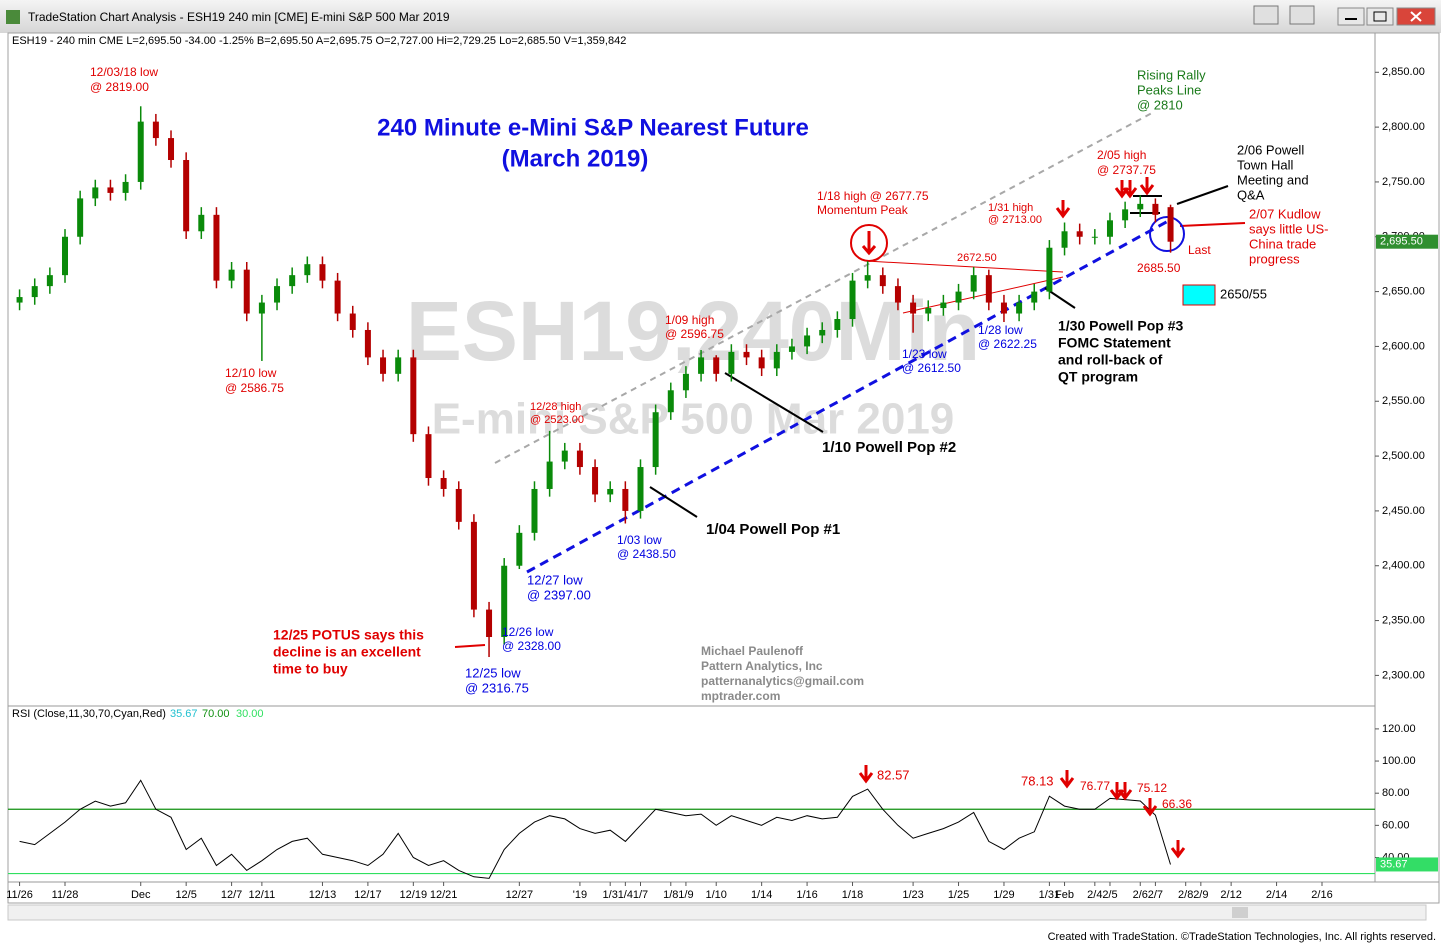  I want to click on annotation: 66.36, so click(1177, 804).